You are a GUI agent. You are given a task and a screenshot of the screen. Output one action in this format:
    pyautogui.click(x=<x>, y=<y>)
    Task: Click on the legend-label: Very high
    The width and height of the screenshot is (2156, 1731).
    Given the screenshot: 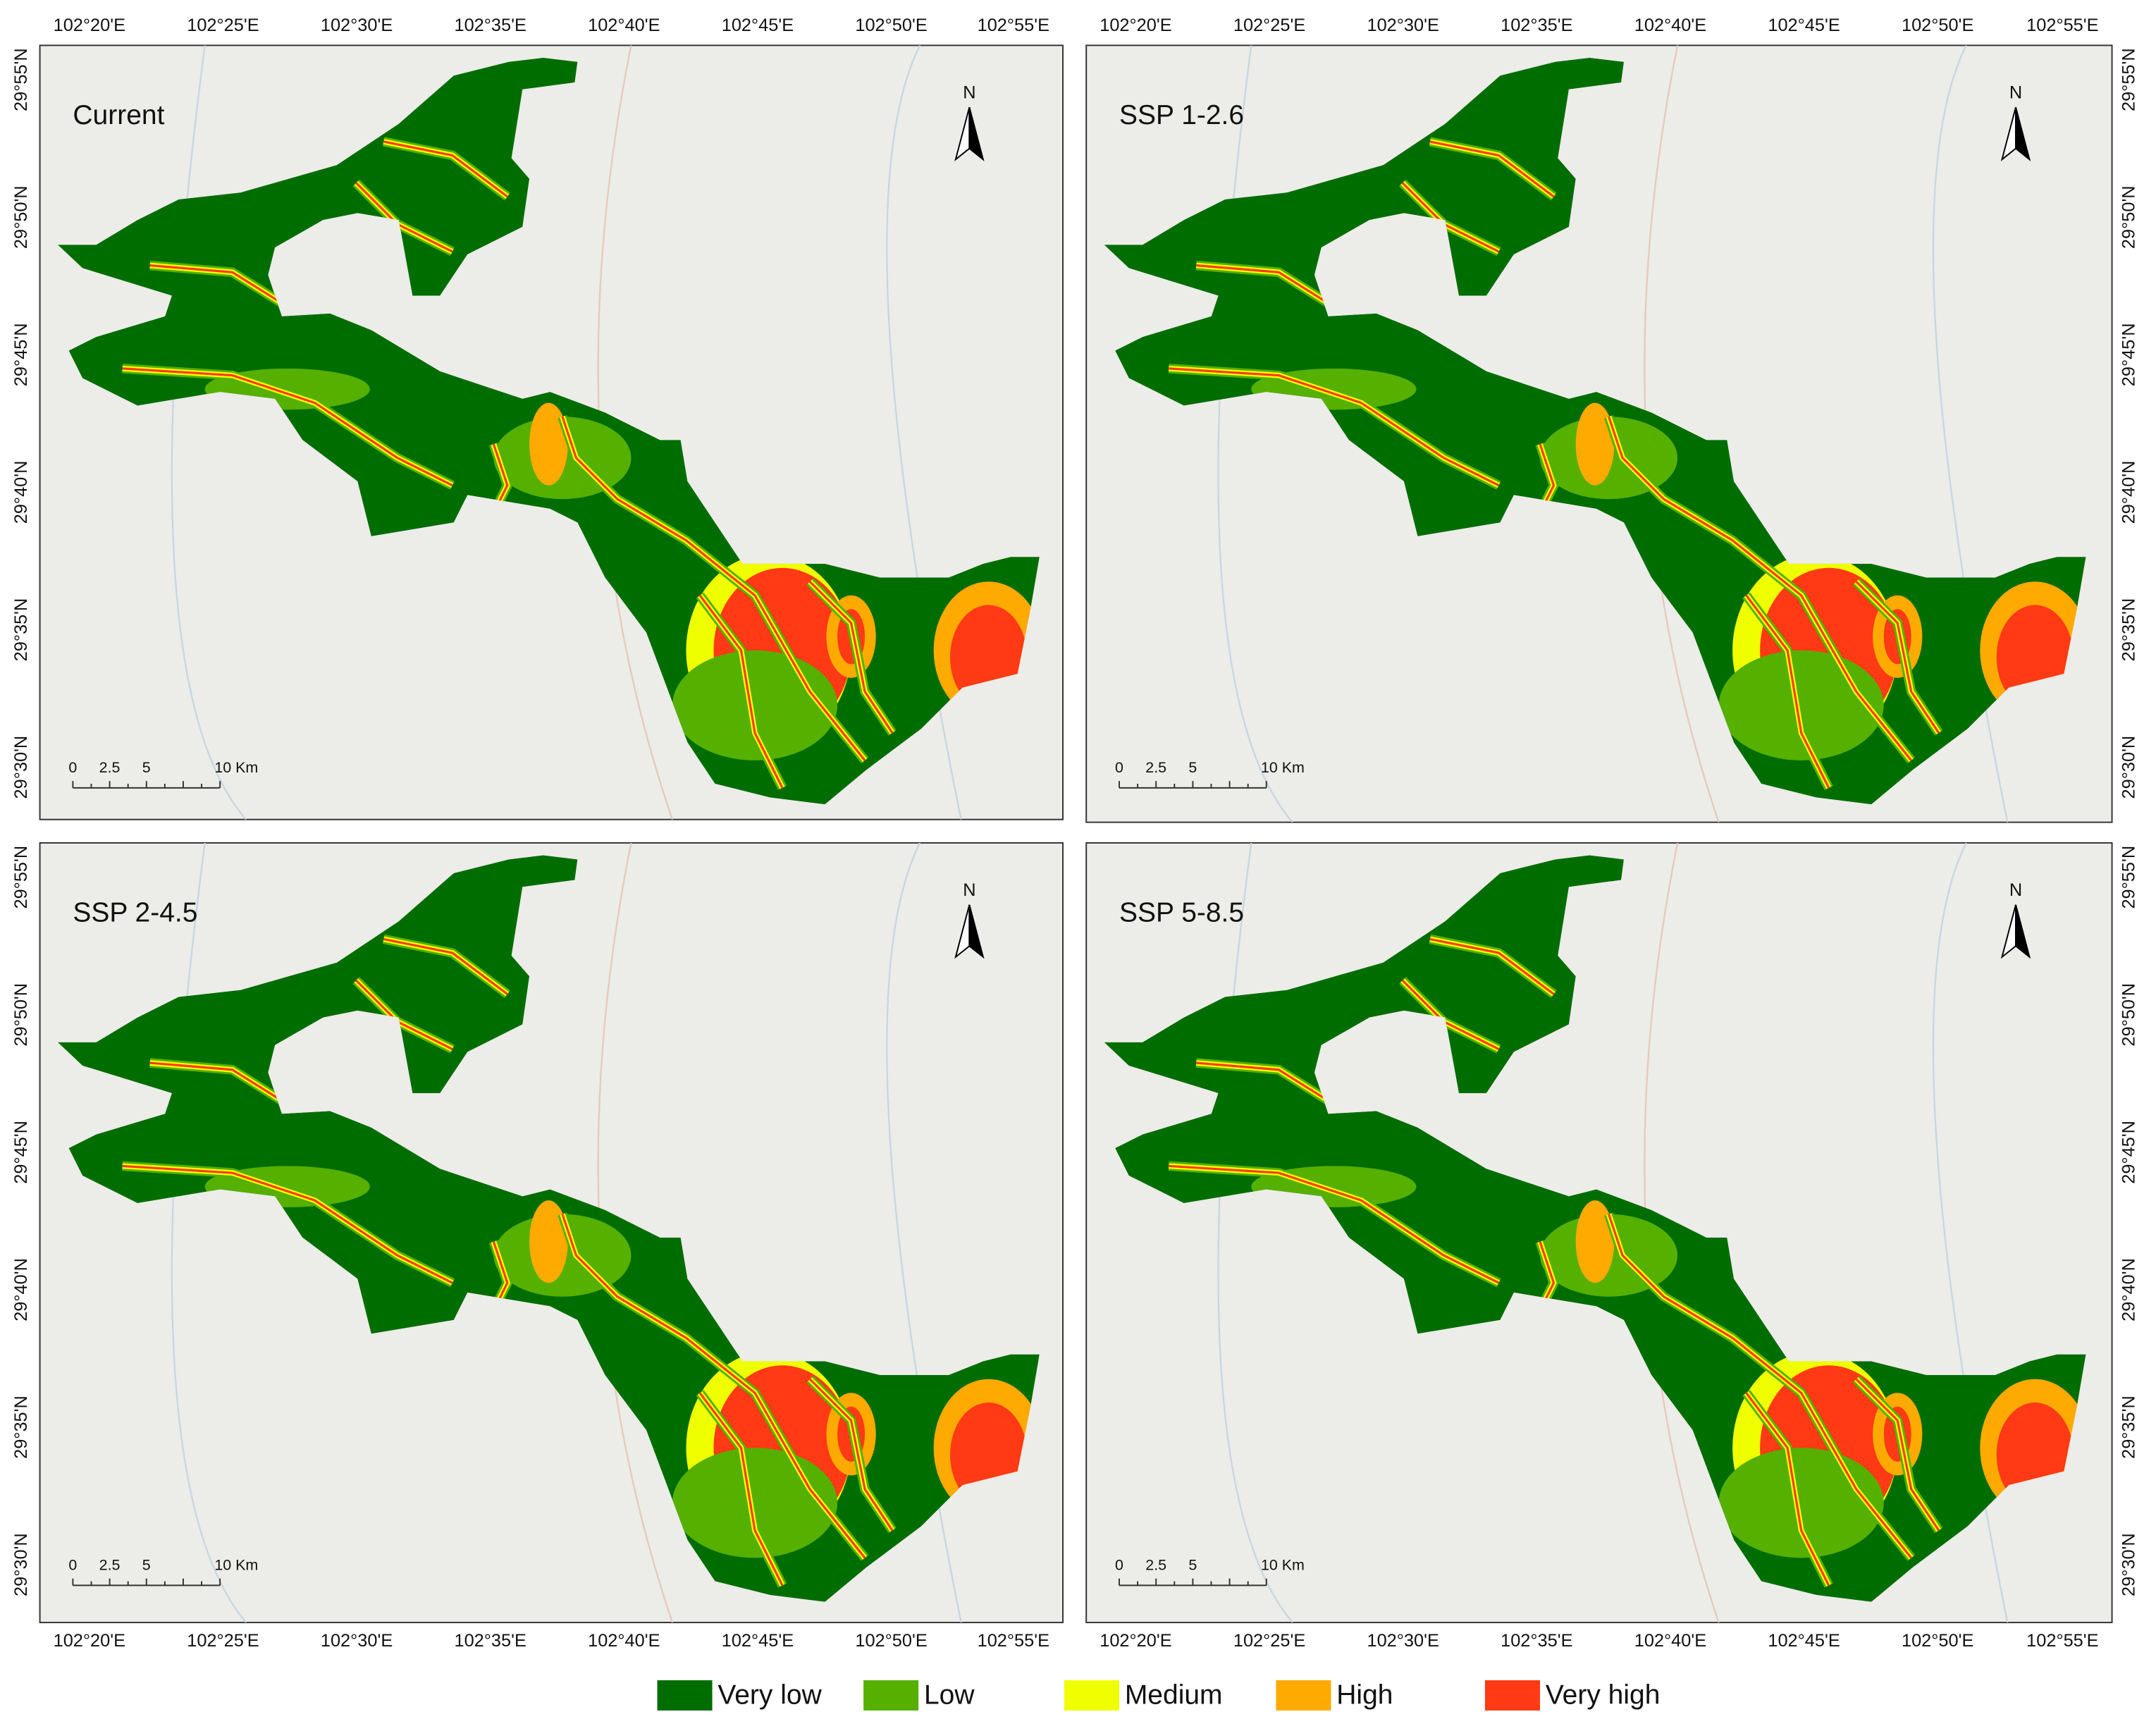 What is the action you would take?
    pyautogui.click(x=1603, y=1696)
    